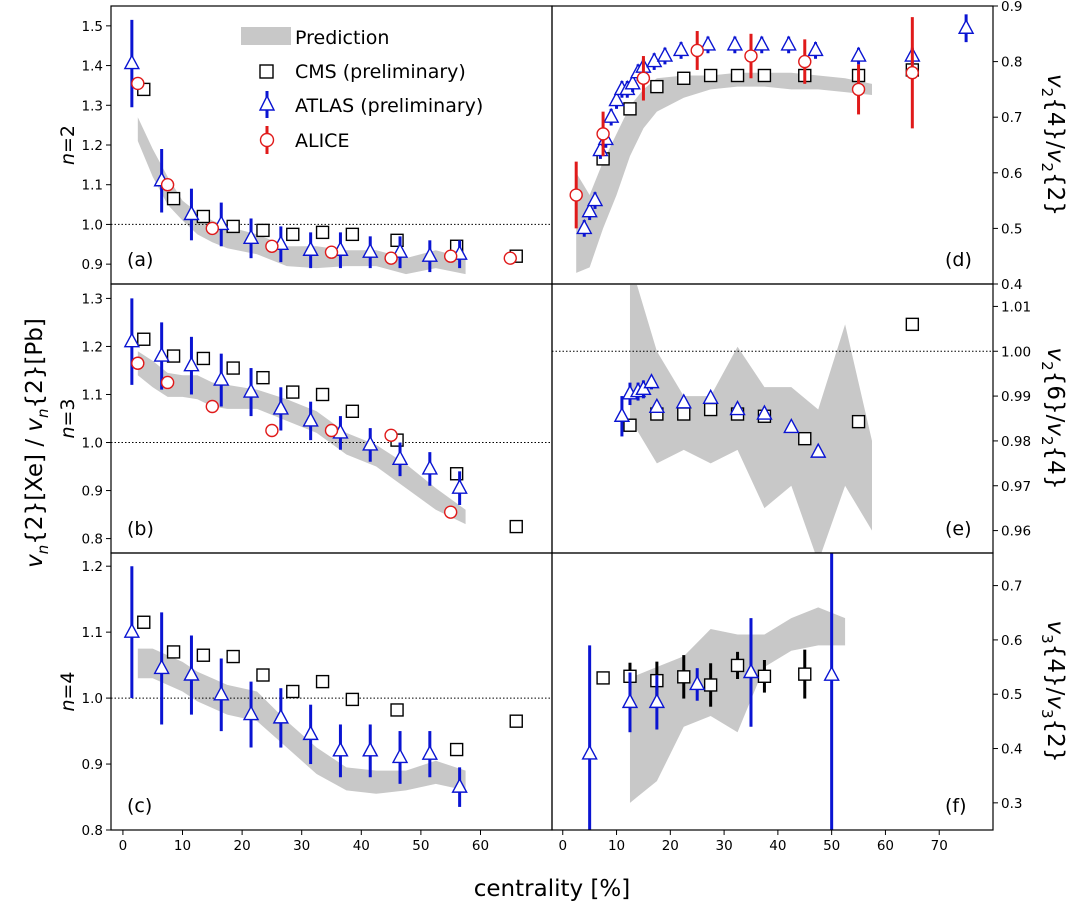 This screenshot has width=1072, height=908. Describe the element at coordinates (1011, 641) in the screenshot. I see `y-tick-label: 0.6` at that location.